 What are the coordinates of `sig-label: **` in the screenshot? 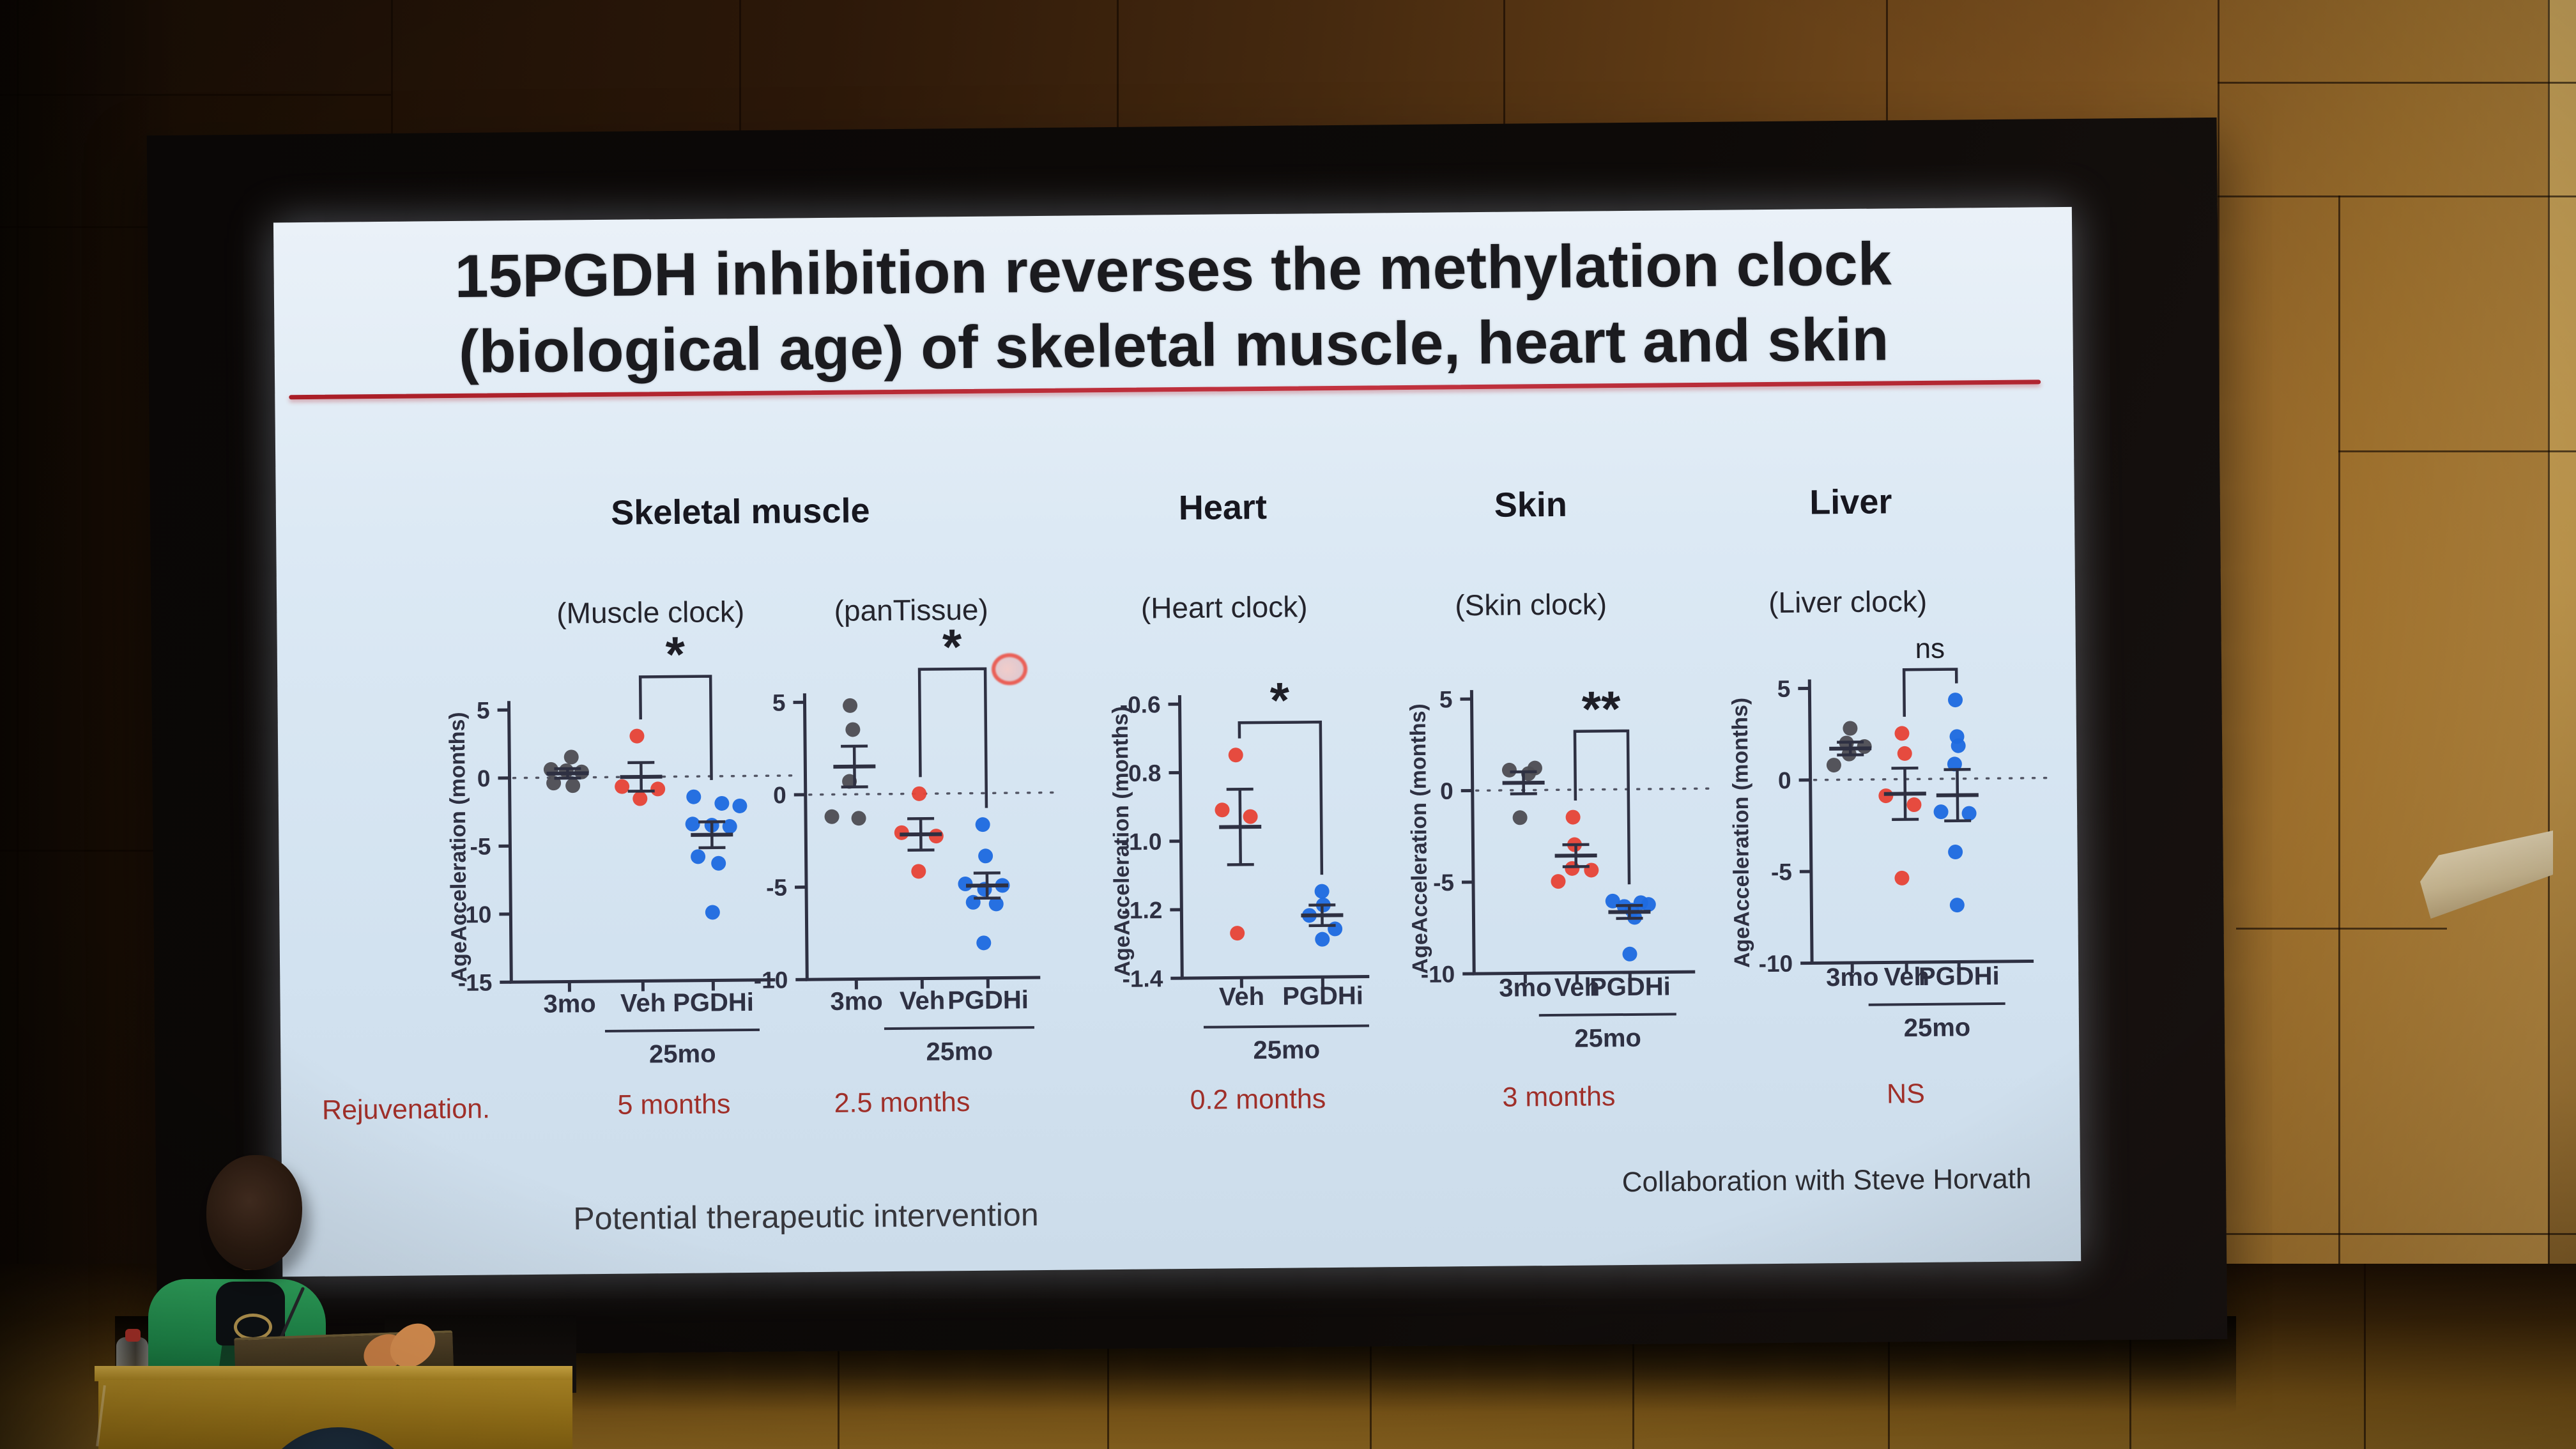 It's located at (1601, 708).